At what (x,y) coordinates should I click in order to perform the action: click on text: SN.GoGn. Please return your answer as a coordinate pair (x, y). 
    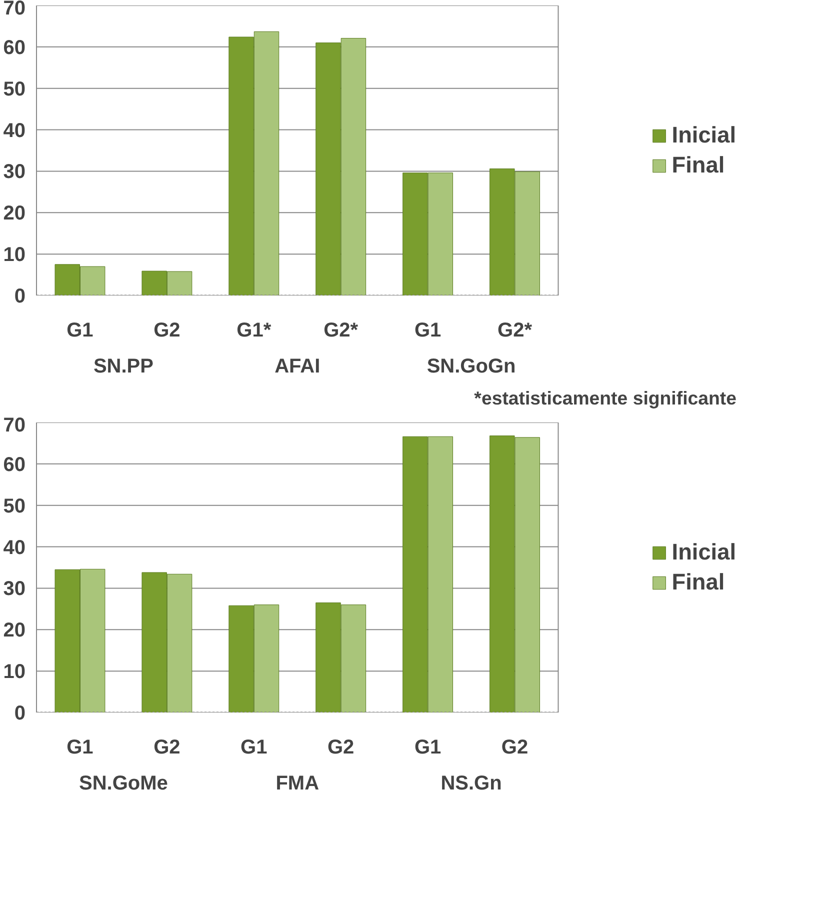
    Looking at the image, I should click on (471, 367).